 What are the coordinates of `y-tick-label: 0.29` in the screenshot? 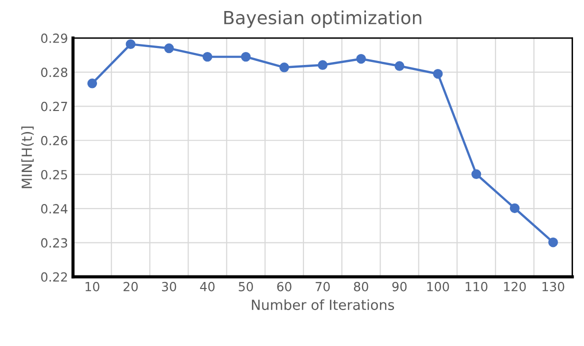 It's located at (54, 38).